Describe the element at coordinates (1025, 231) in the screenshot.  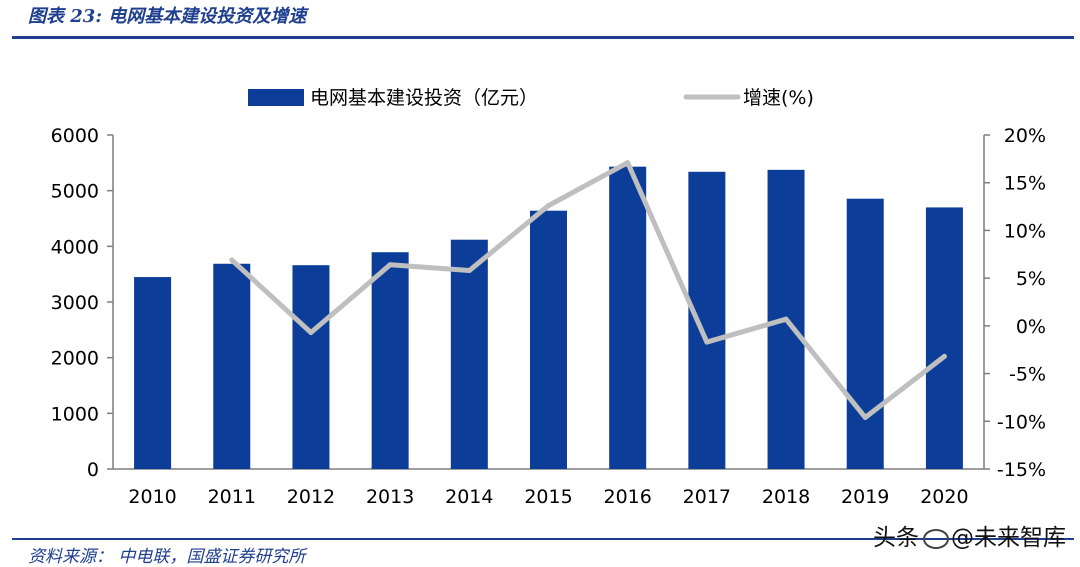
I see `right-tick-label: 10%` at that location.